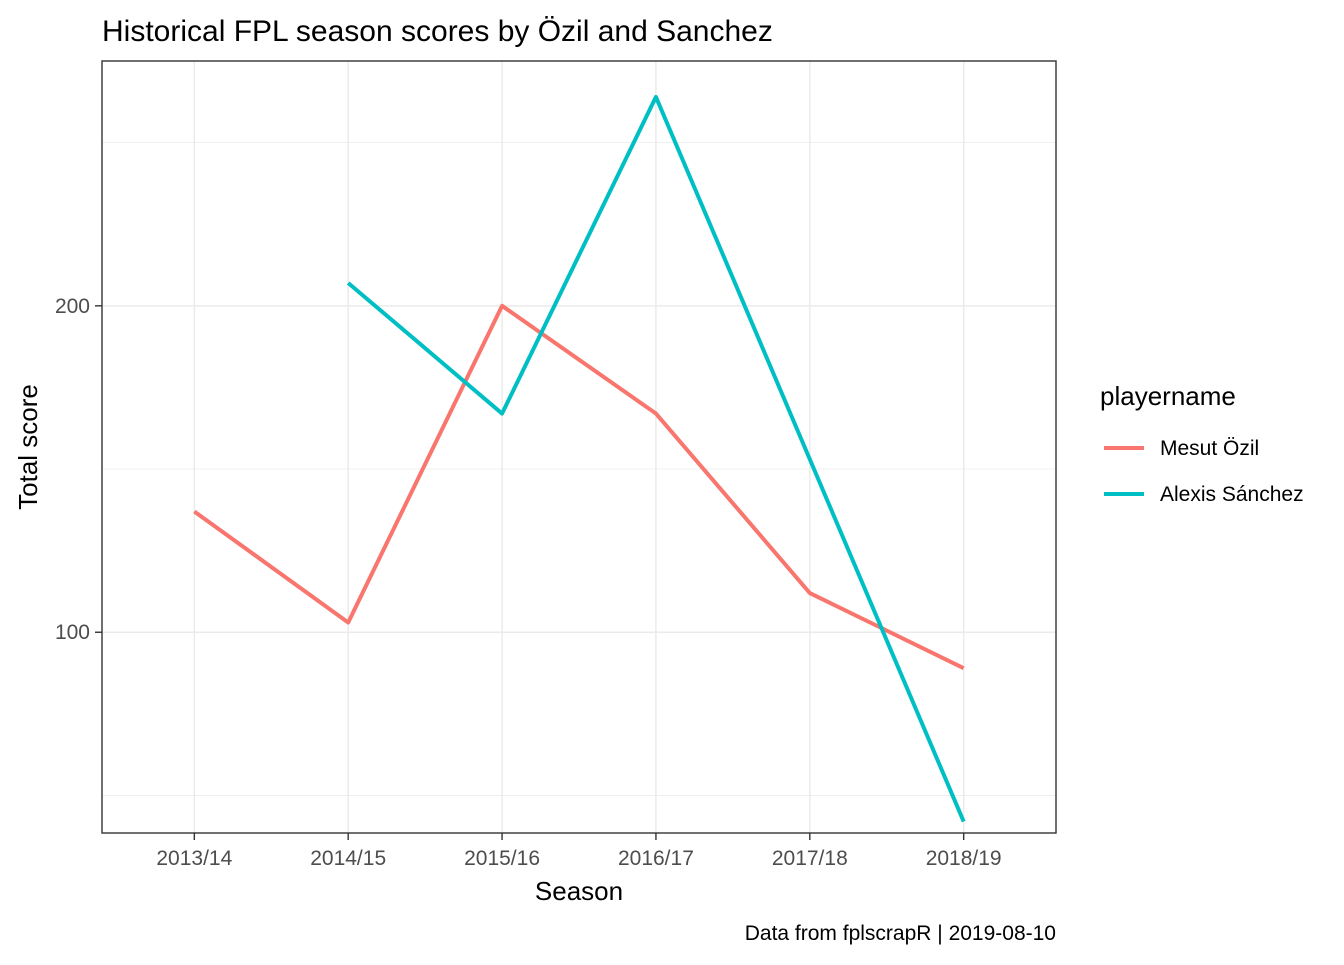 The width and height of the screenshot is (1344, 965). I want to click on chart-caption: Data from fplscrapR | 2019-08-10, so click(900, 933).